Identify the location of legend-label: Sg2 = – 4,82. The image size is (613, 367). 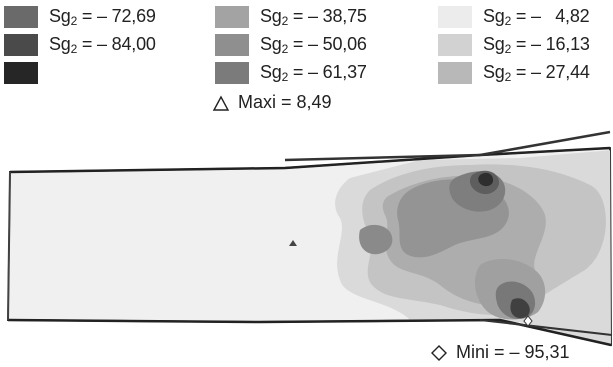
(536, 17).